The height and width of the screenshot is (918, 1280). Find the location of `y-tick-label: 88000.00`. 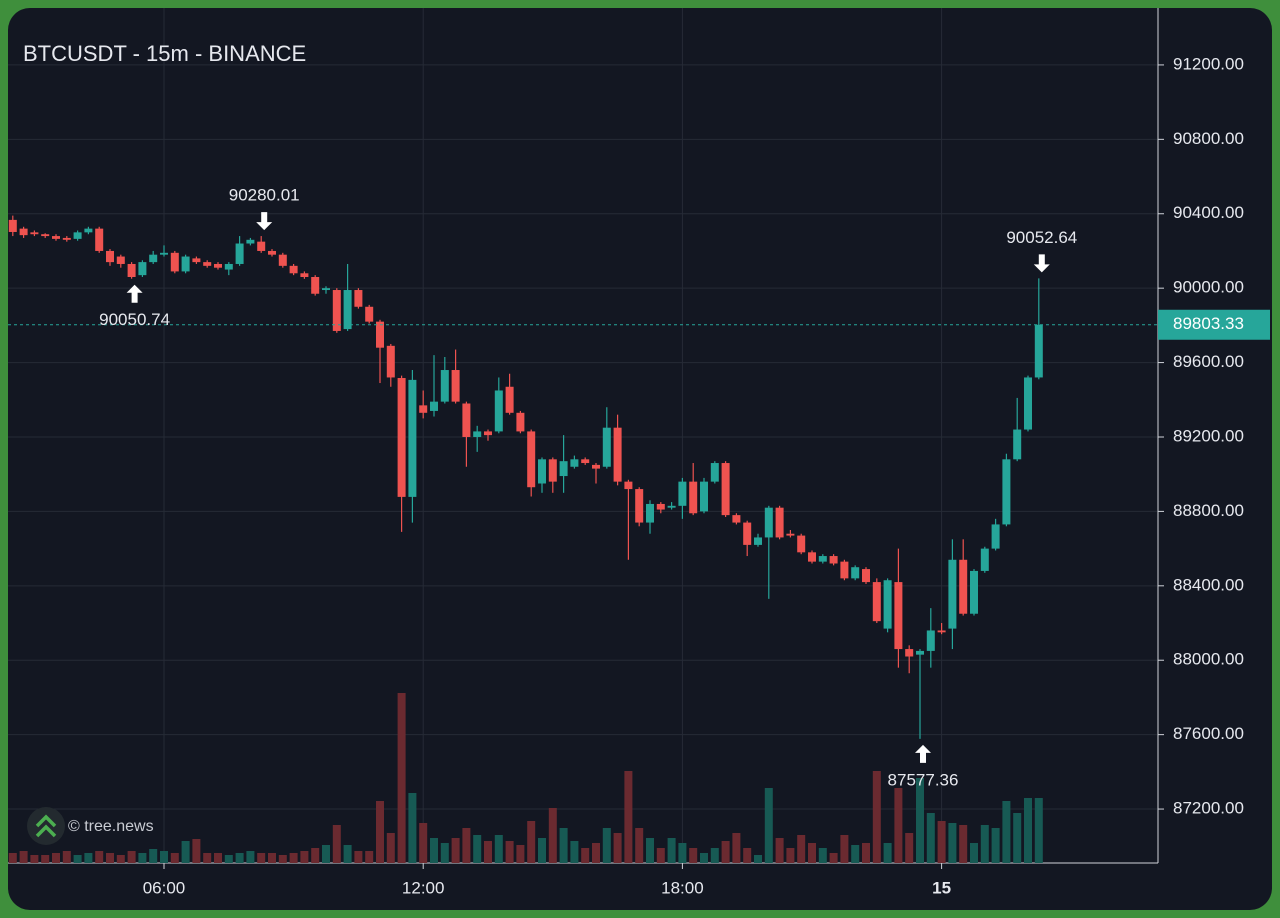

y-tick-label: 88000.00 is located at coordinates (1208, 659).